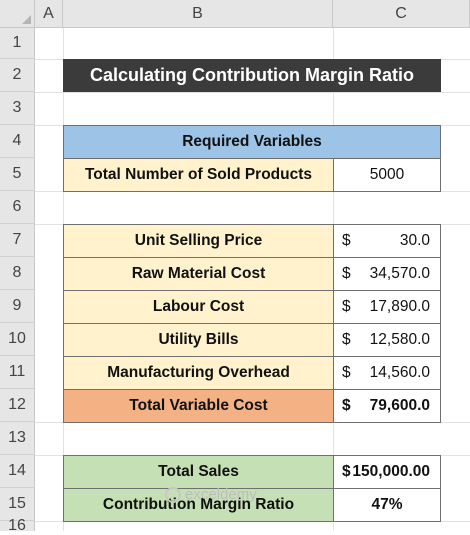 The height and width of the screenshot is (535, 470). Describe the element at coordinates (387, 505) in the screenshot. I see `cm-ratio-value: 47%` at that location.